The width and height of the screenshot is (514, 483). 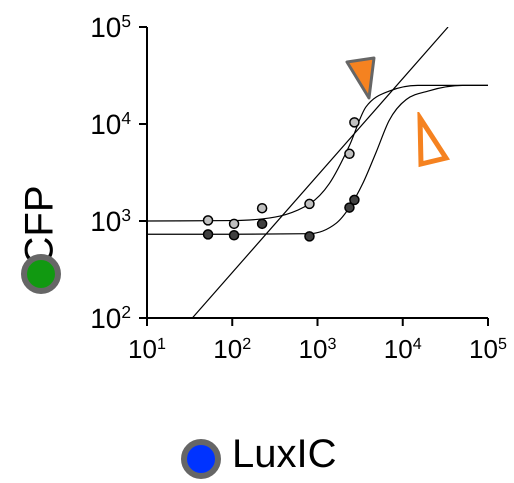 What do you see at coordinates (488, 349) in the screenshot?
I see `x-tick-label: 10$^{5}$` at bounding box center [488, 349].